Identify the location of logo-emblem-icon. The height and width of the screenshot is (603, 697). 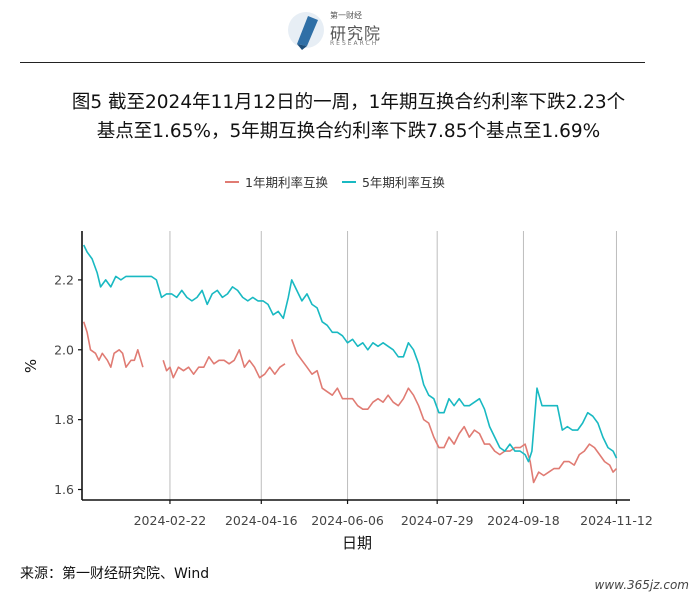
(306, 31).